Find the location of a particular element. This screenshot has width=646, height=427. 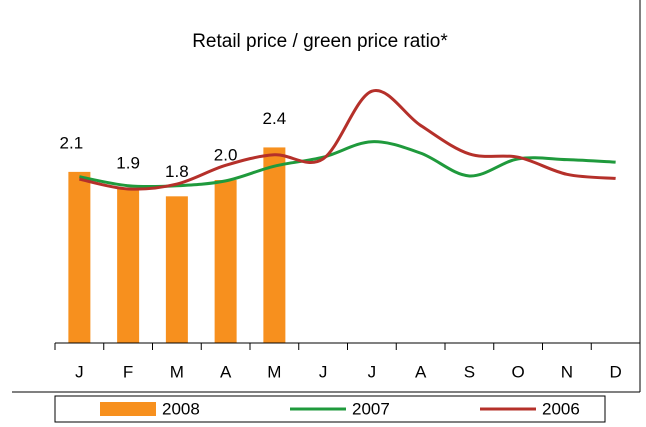

chart-title: Retail price / green price ratio* is located at coordinates (320, 41).